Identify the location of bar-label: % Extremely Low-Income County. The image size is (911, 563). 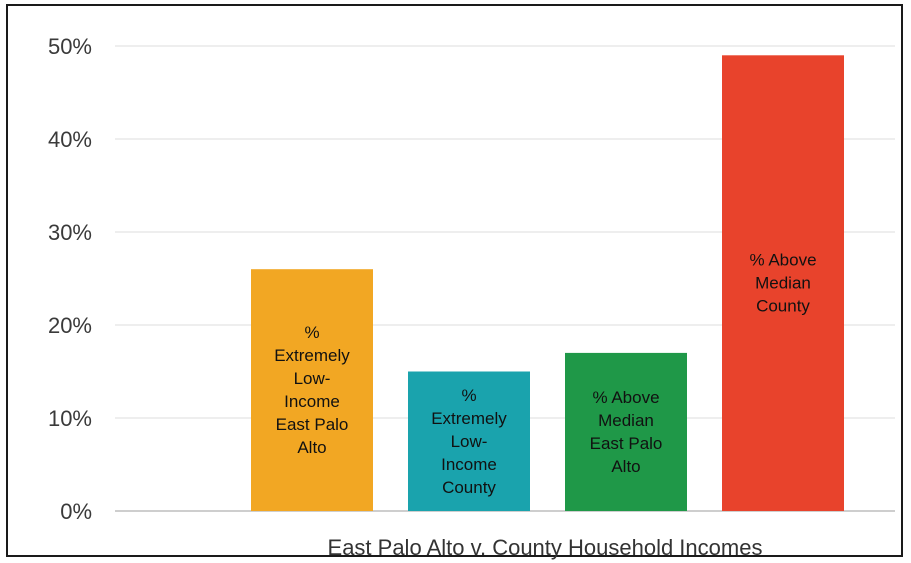
(469, 441).